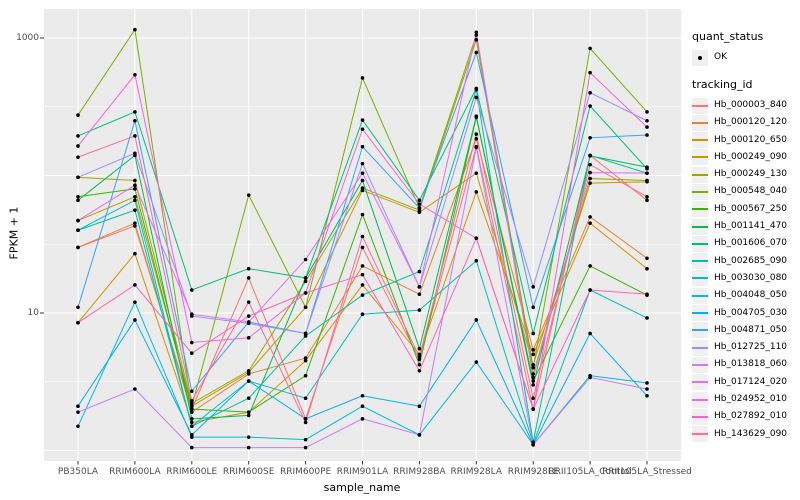 This screenshot has height=500, width=800. Describe the element at coordinates (751, 191) in the screenshot. I see `legend-label-Hb_000548_040: Hb_000548_040` at that location.